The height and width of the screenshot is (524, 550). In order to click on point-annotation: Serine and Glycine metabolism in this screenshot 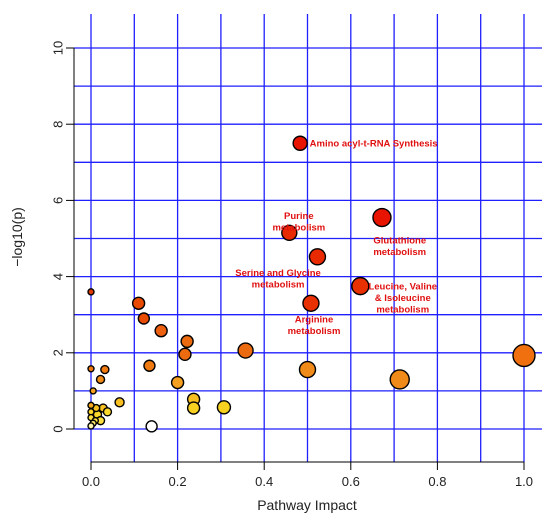, I will do `click(278, 279)`.